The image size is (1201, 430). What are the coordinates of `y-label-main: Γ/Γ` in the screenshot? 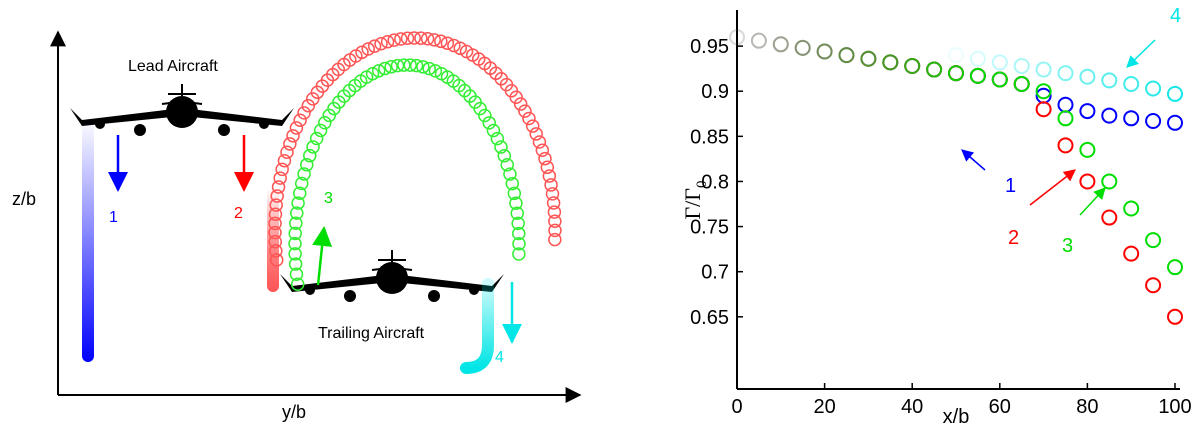 It's located at (692, 204).